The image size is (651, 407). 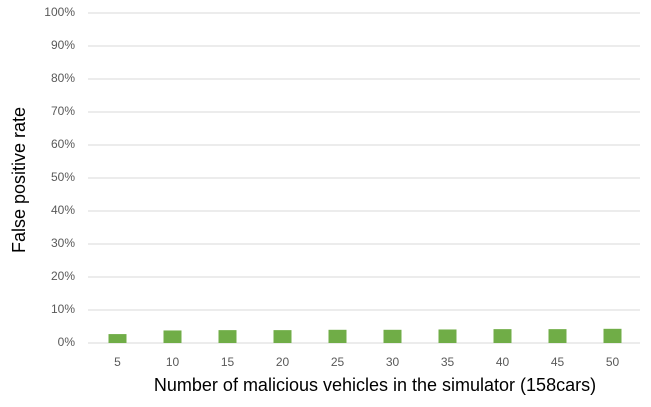 What do you see at coordinates (503, 362) in the screenshot?
I see `x-tick-label: 40` at bounding box center [503, 362].